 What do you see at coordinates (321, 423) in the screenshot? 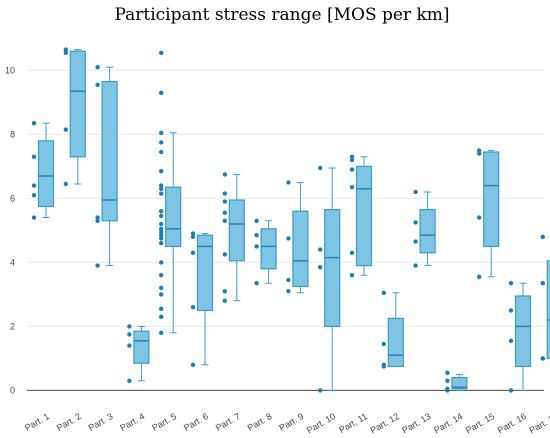
I see `x-tick-label: Part. 10` at bounding box center [321, 423].